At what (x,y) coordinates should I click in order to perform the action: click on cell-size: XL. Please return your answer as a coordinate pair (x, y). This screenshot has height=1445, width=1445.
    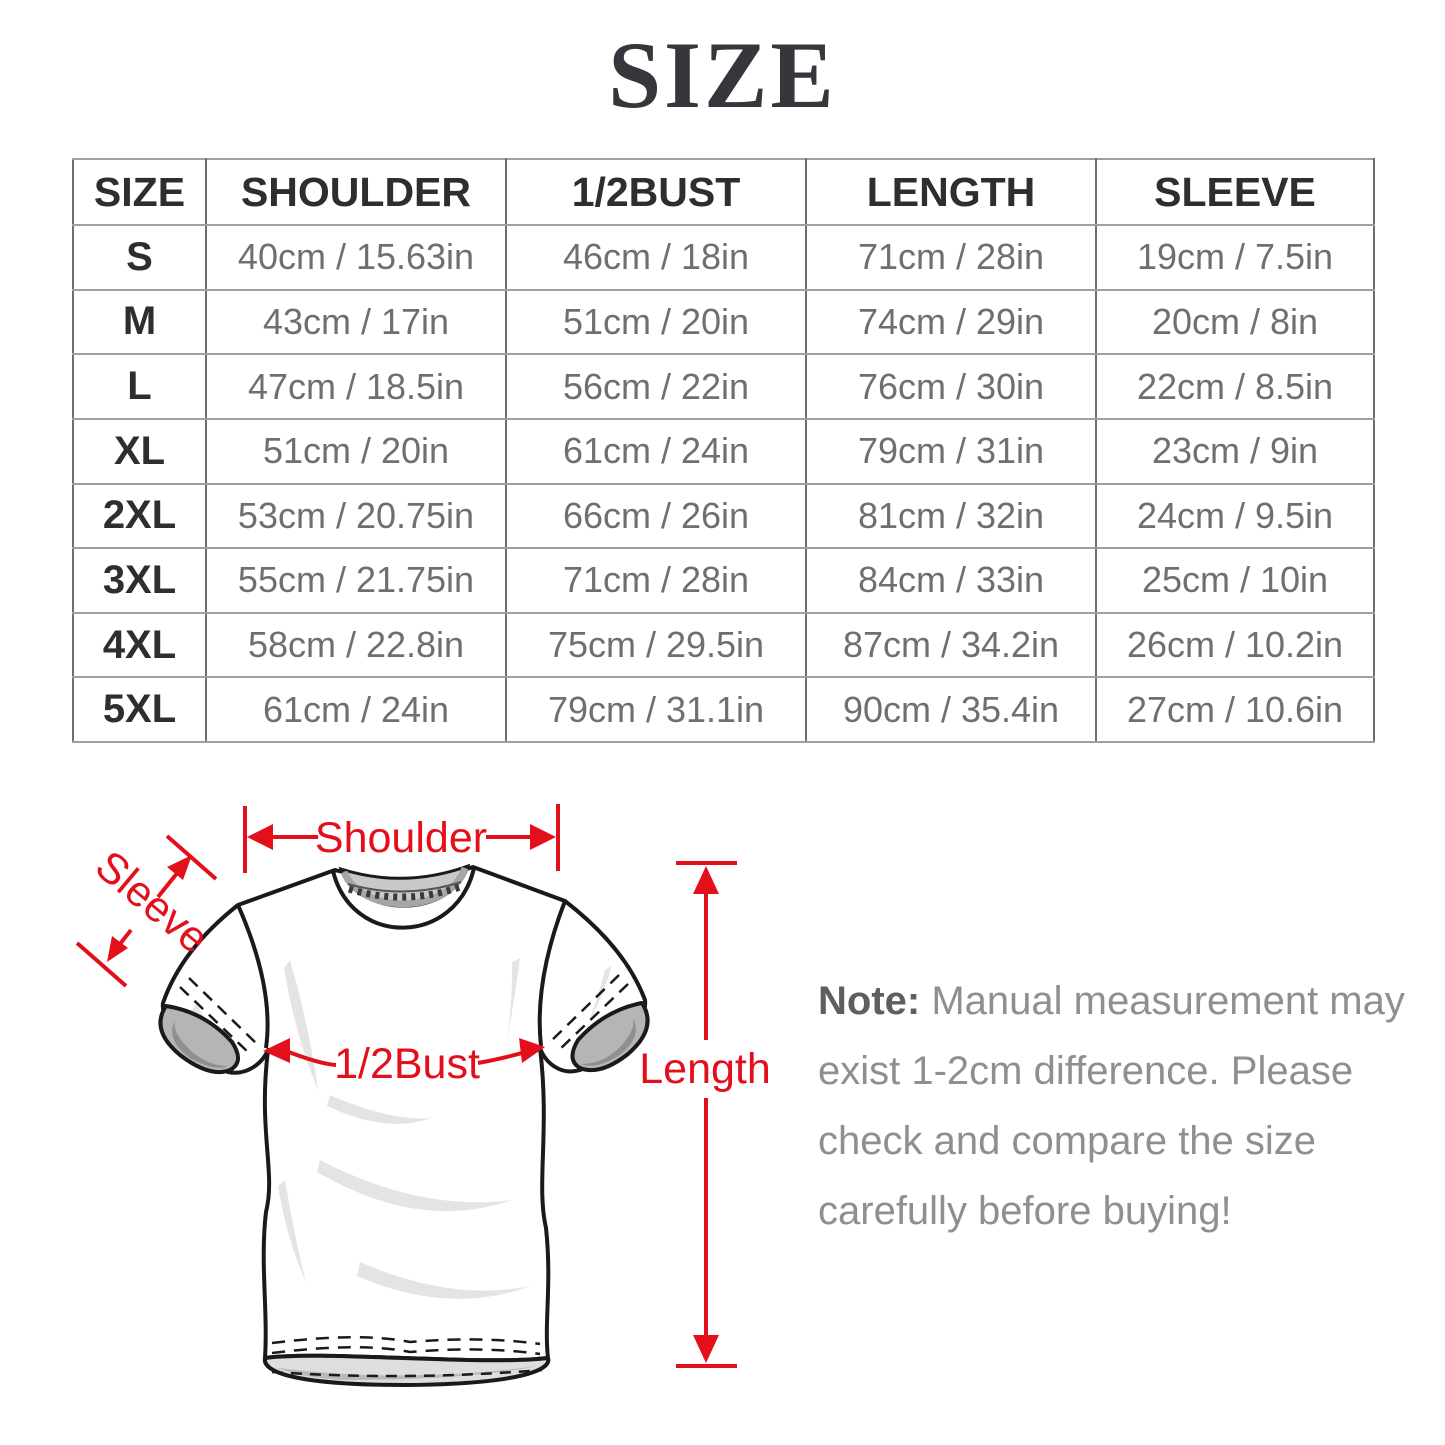
    Looking at the image, I should click on (139, 451).